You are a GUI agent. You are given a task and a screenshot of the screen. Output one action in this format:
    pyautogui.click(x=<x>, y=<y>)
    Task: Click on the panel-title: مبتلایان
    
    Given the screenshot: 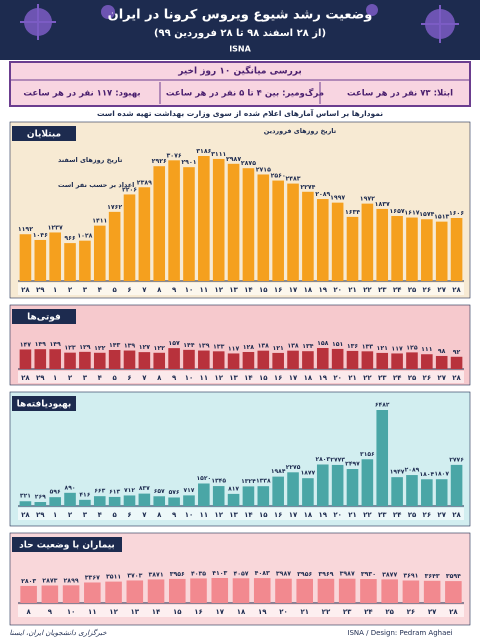 What is the action you would take?
    pyautogui.click(x=44, y=135)
    